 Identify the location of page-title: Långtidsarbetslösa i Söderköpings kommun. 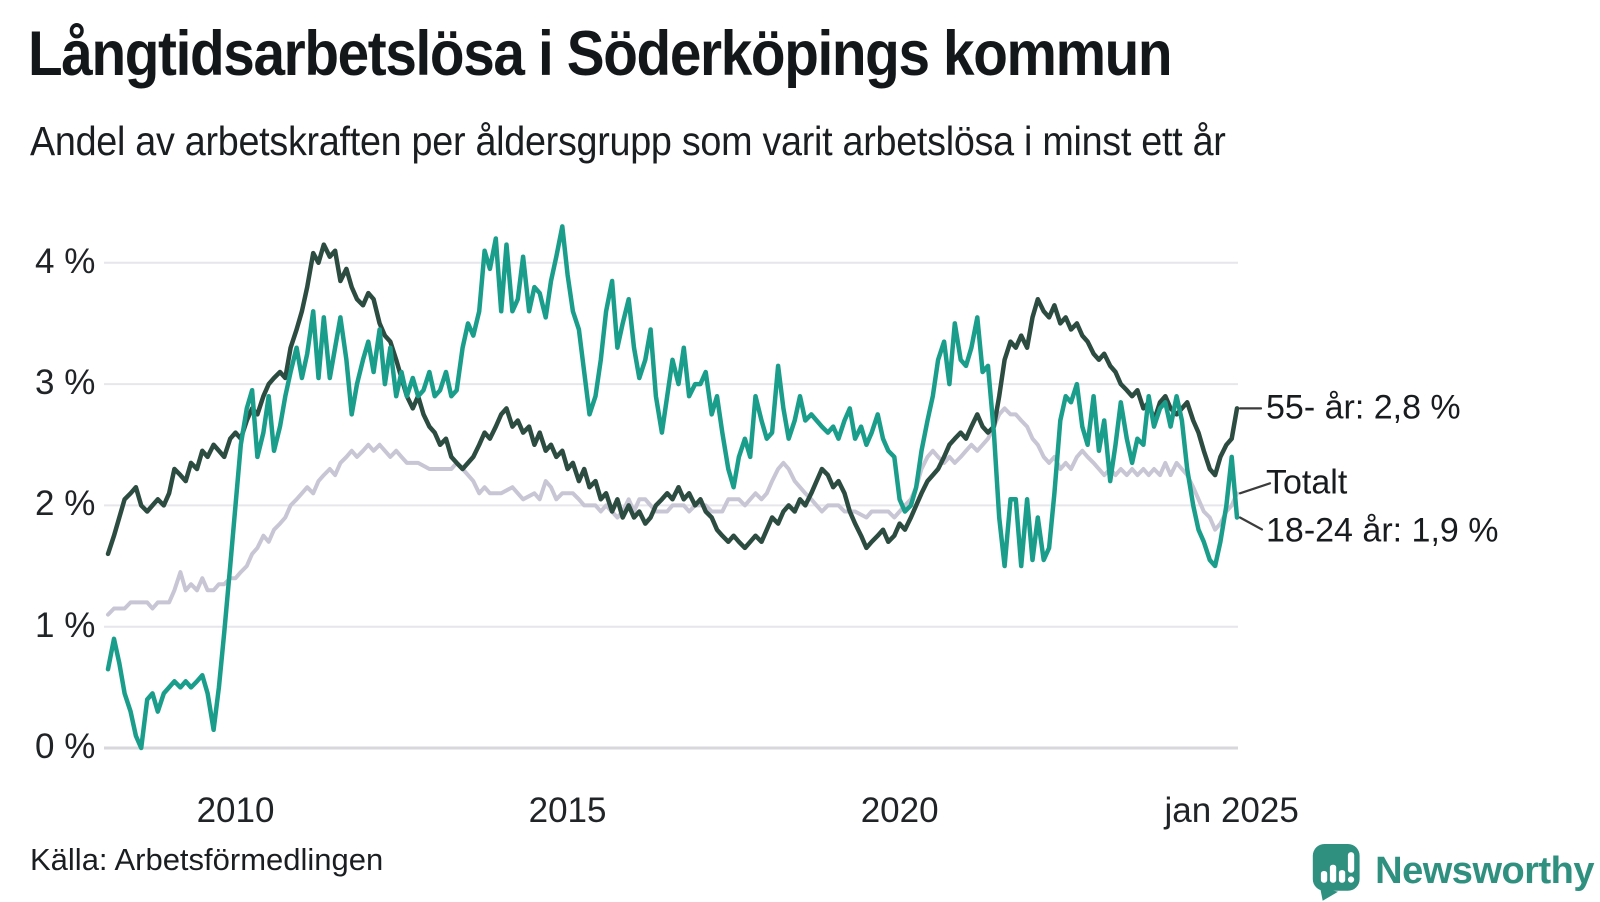
(600, 54).